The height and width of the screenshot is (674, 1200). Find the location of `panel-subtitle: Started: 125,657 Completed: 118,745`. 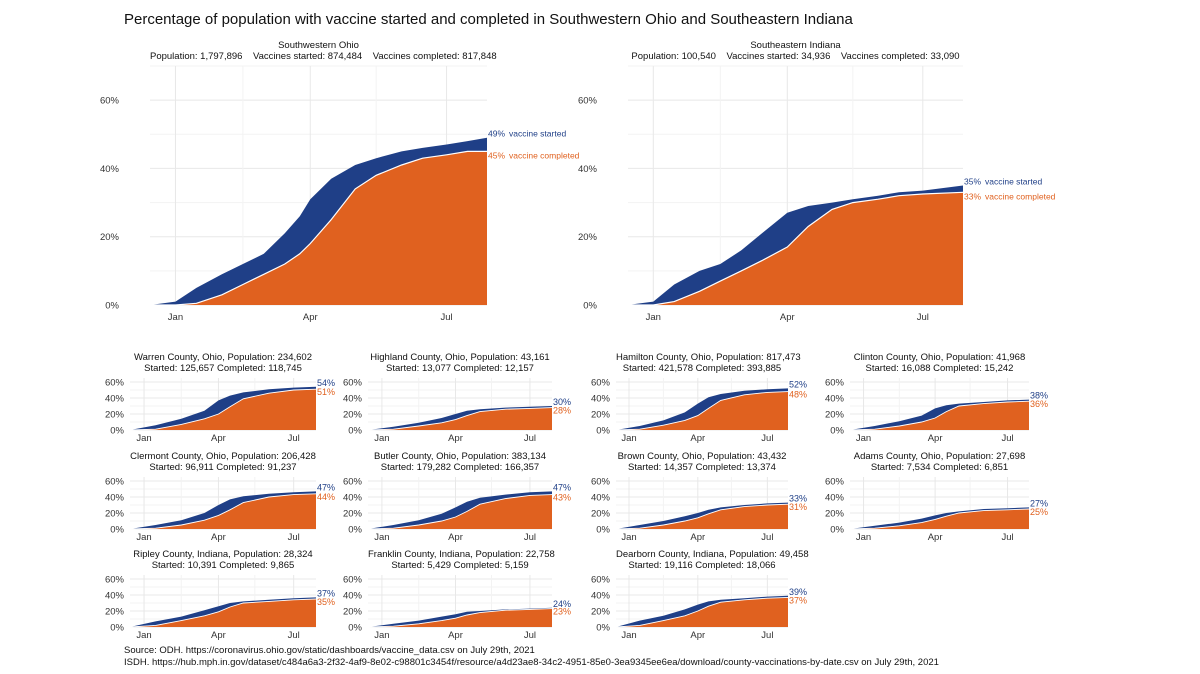

panel-subtitle: Started: 125,657 Completed: 118,745 is located at coordinates (223, 368).